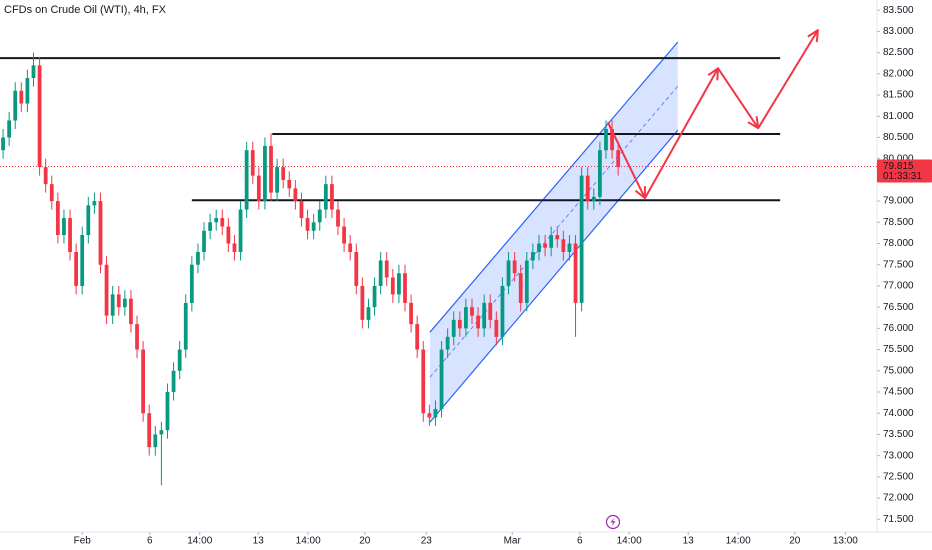  What do you see at coordinates (308, 541) in the screenshot?
I see `x-tick-label: 14:00` at bounding box center [308, 541].